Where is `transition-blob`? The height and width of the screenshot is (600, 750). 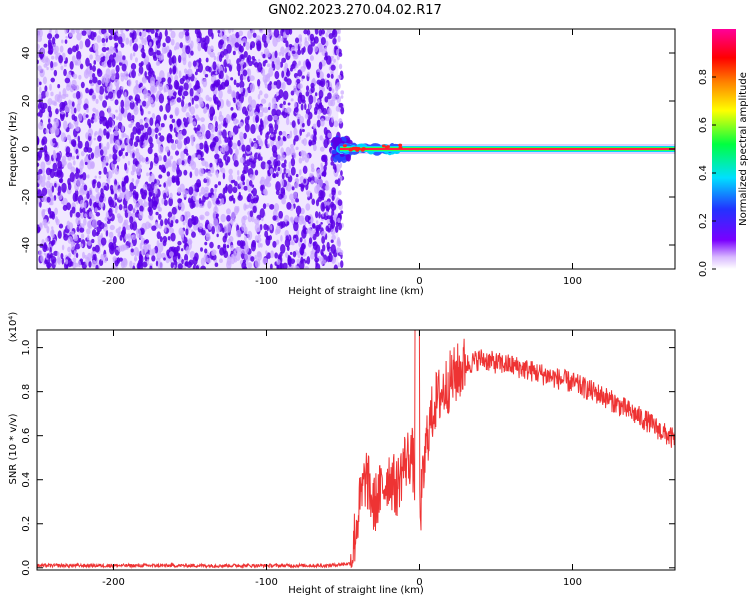
transition-blob is located at coordinates (348, 158).